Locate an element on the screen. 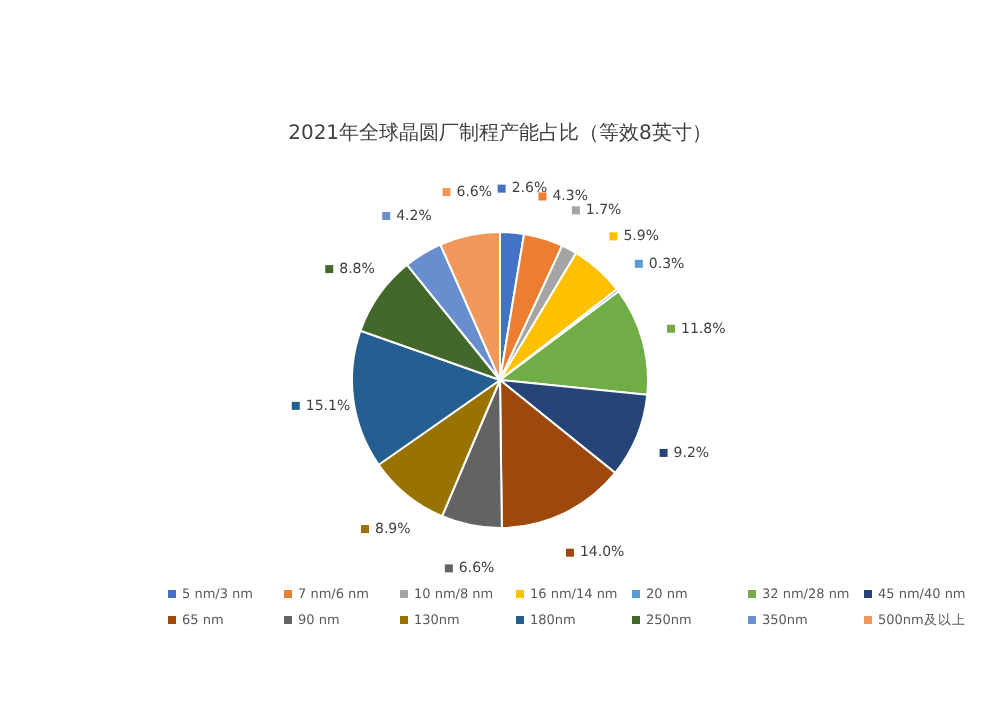  chart-title: 2021年全球晶圆厂制程产能占比（等效8英寸） is located at coordinates (500, 133).